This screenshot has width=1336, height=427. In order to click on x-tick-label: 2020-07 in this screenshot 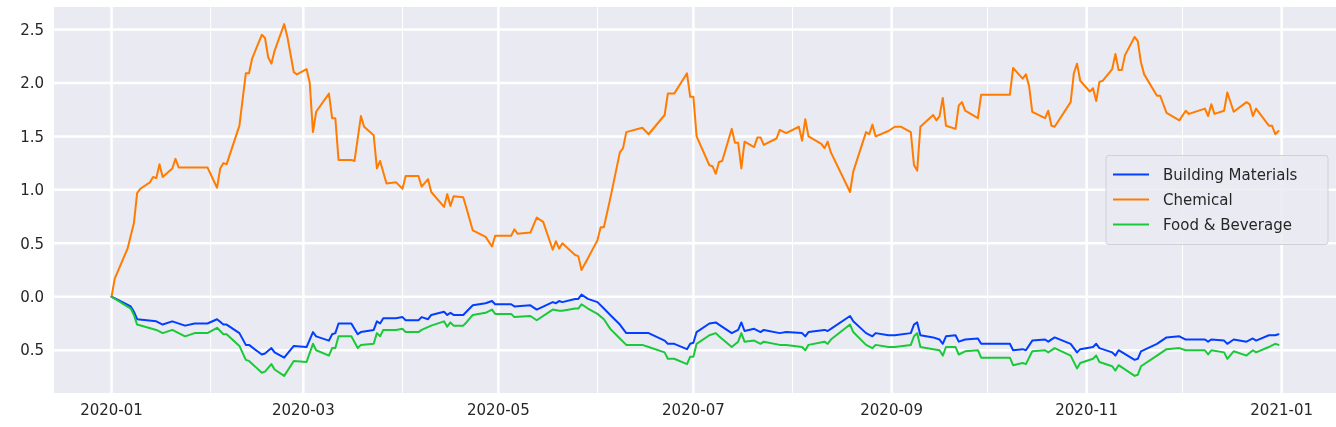, I will do `click(693, 410)`.